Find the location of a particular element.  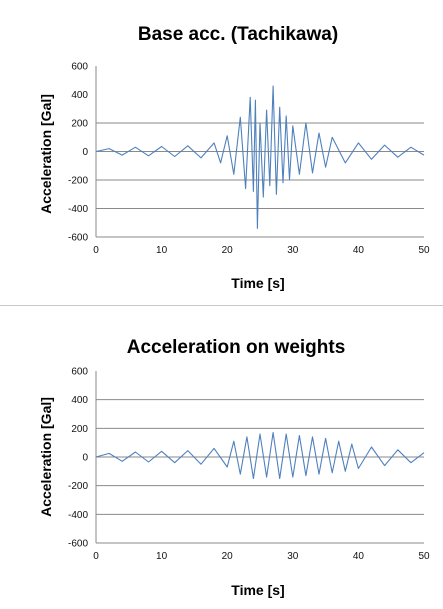

series-line is located at coordinates (260, 456).